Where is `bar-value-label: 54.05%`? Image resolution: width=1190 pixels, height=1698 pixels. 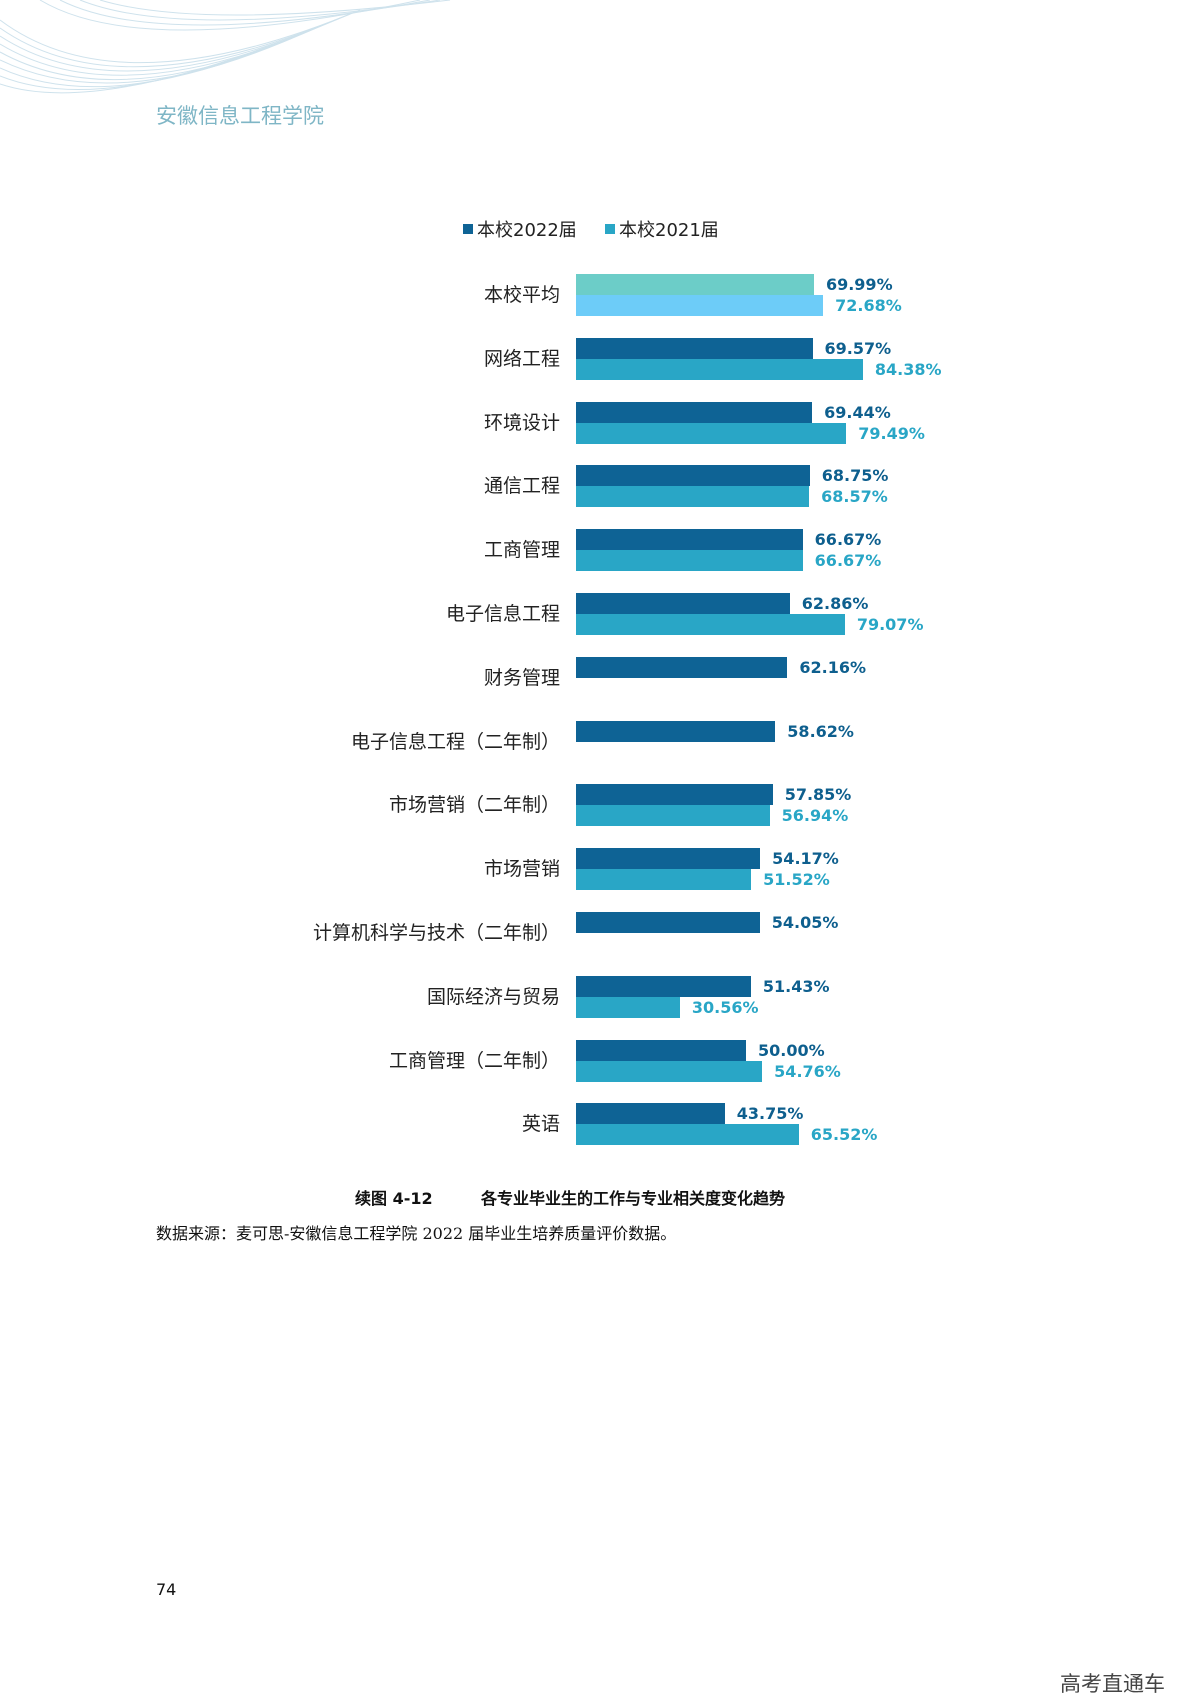 bar-value-label: 54.05% is located at coordinates (805, 922).